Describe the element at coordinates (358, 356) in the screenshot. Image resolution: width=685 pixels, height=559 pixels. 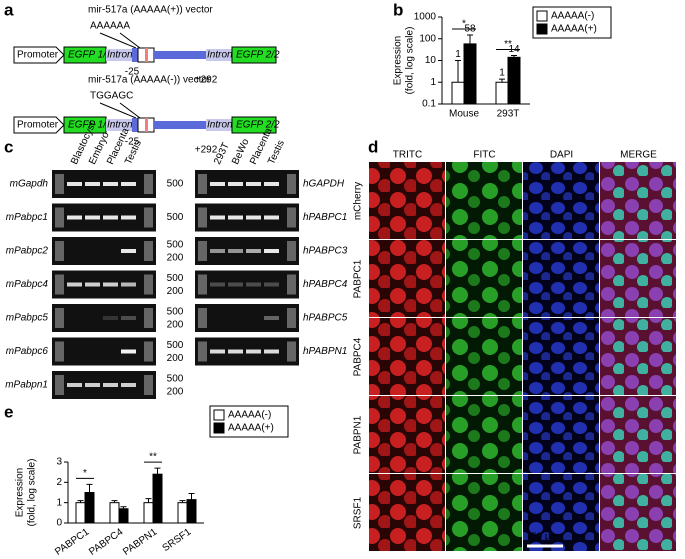
I see `sample-label: PABPC4` at that location.